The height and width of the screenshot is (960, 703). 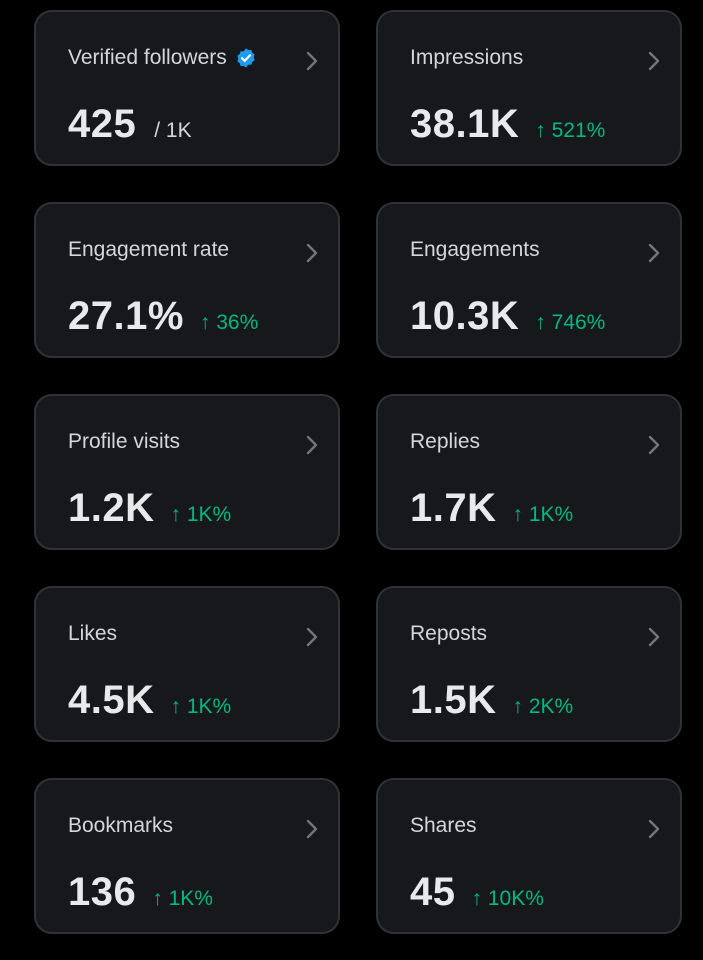 I want to click on metric-change: ↑ 36%, so click(x=229, y=322).